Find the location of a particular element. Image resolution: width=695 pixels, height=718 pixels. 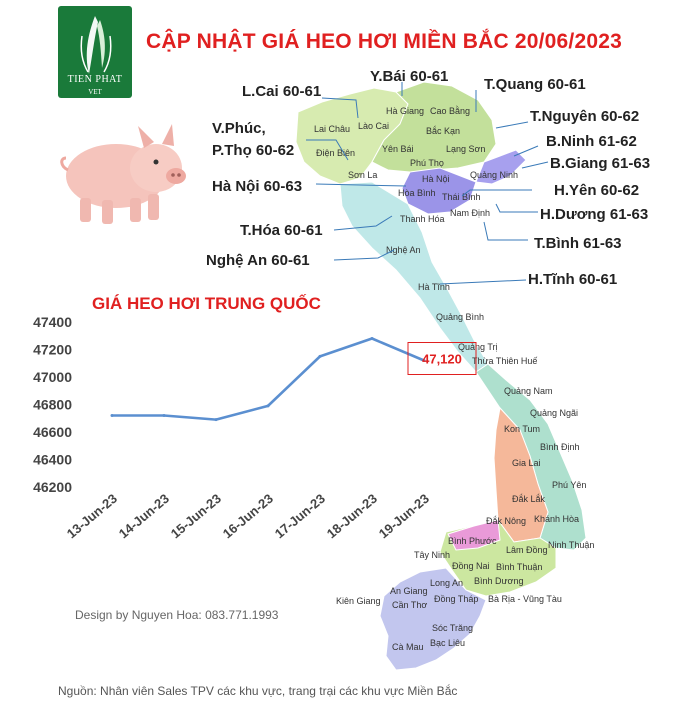

province-price-label: H.Tĩnh 60-61 is located at coordinates (573, 279).